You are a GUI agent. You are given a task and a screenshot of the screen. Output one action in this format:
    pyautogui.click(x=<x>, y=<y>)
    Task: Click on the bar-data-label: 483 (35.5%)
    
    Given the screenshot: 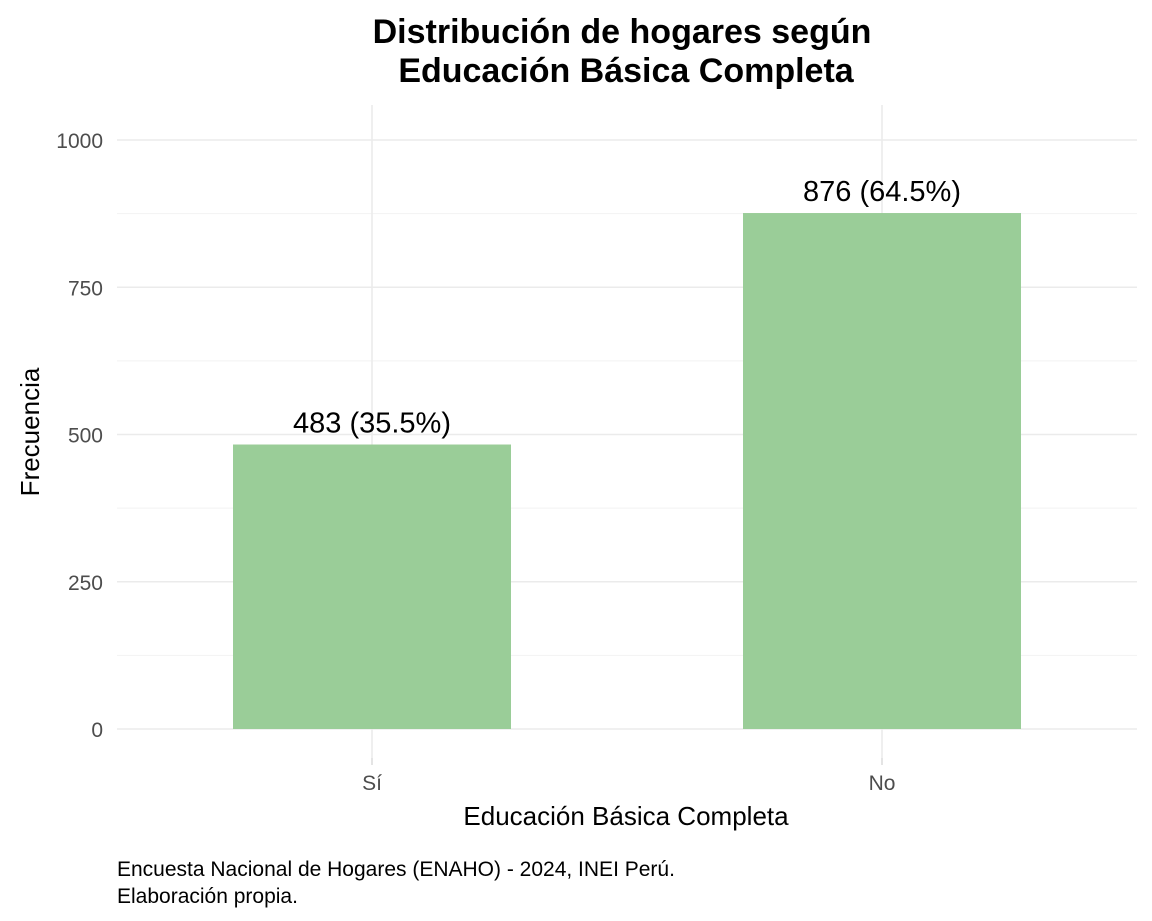 What is the action you would take?
    pyautogui.click(x=372, y=424)
    